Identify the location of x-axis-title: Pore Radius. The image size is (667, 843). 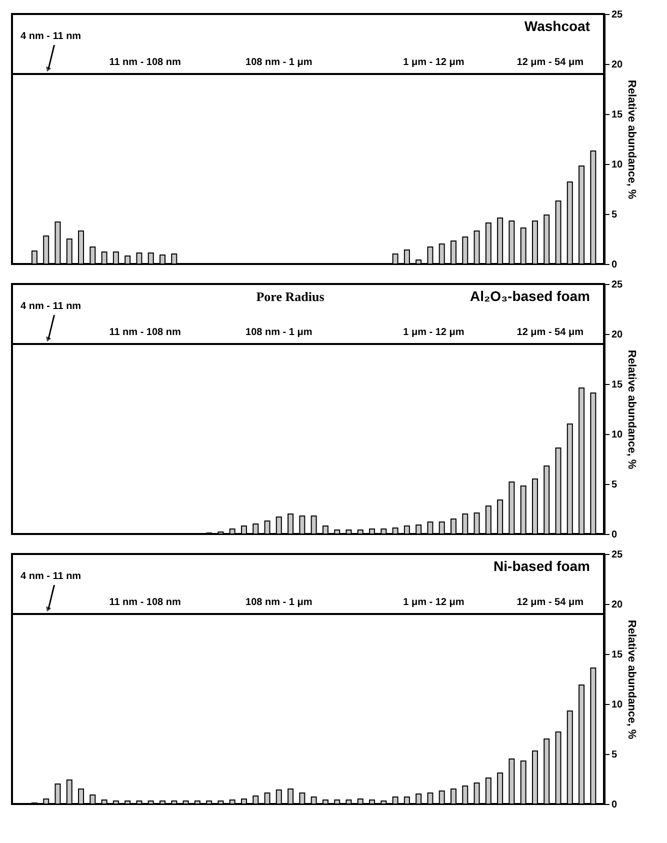
(290, 296).